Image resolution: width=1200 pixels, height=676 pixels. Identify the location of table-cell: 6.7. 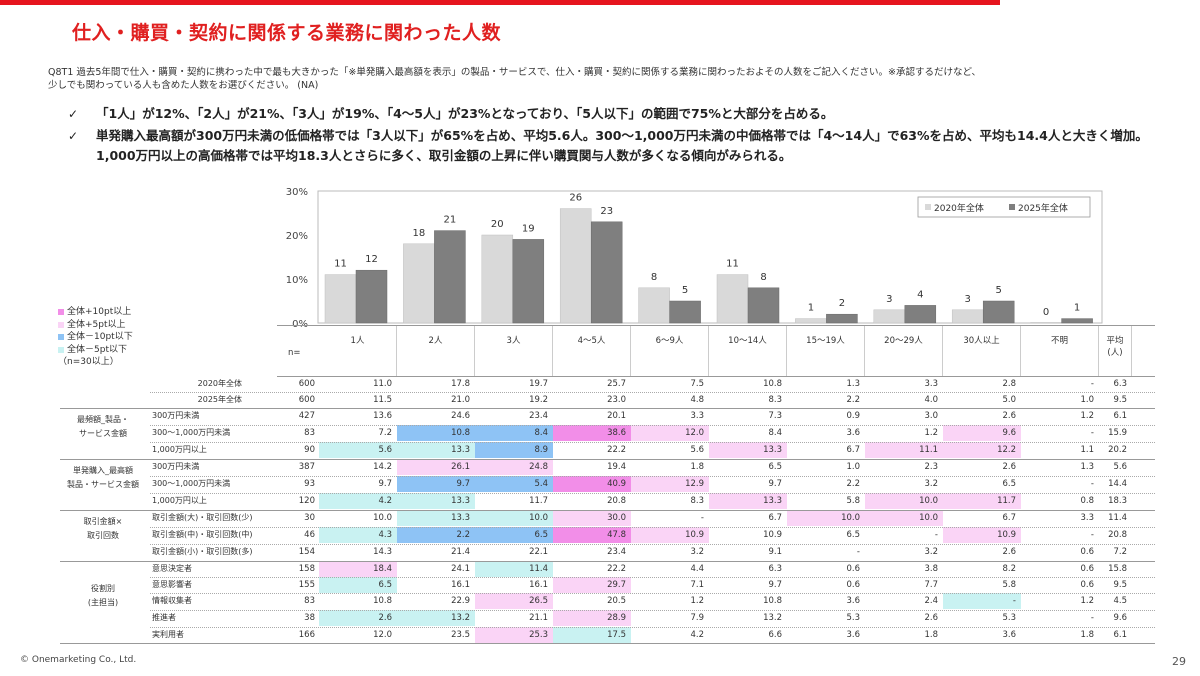
(775, 518).